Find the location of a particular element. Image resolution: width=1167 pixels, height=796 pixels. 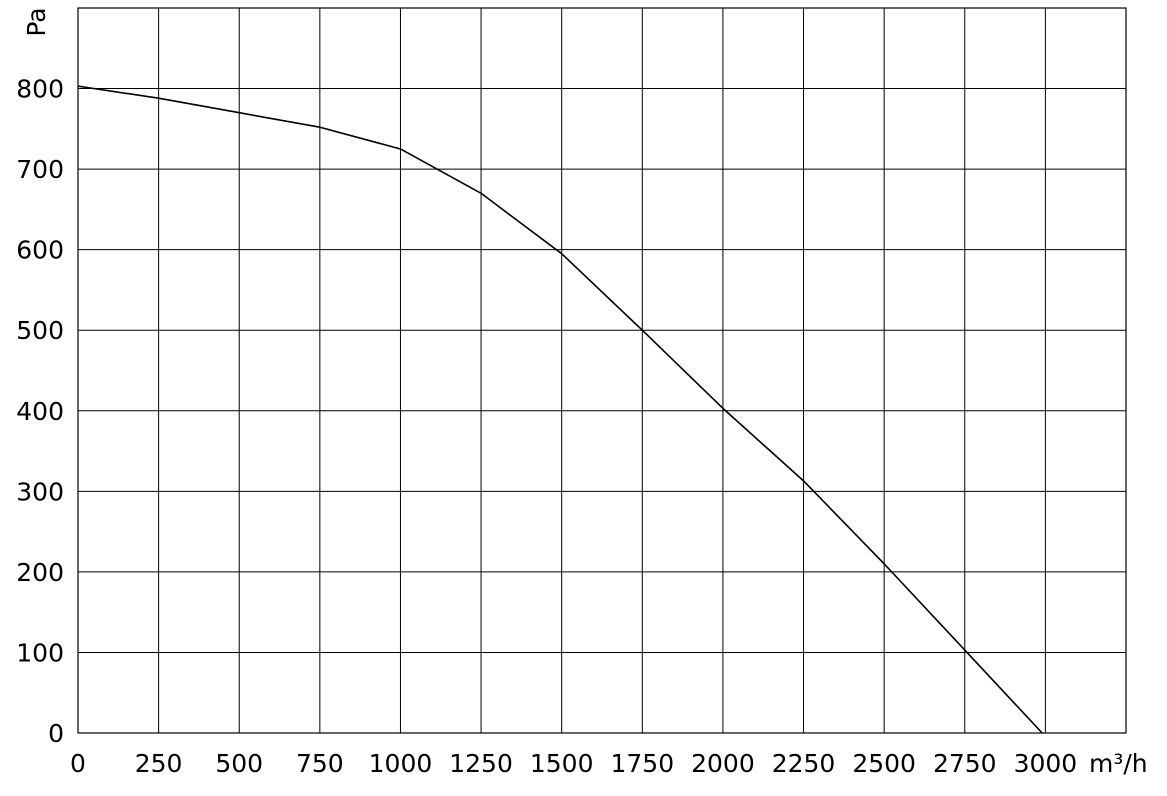

y-tick-label: 800 is located at coordinates (40, 89).